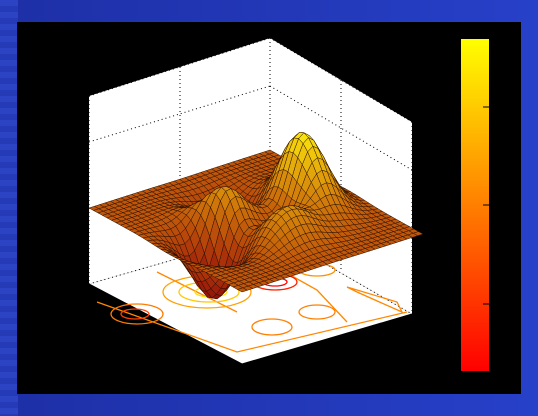 The image size is (538, 416). Describe the element at coordinates (9, 208) in the screenshot. I see `background-stripes` at that location.